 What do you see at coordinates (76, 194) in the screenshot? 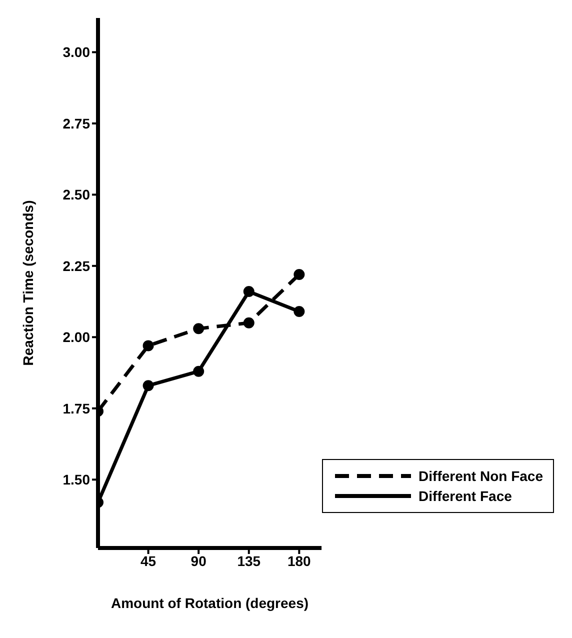
I see `y-tick-label: 2.50` at bounding box center [76, 194].